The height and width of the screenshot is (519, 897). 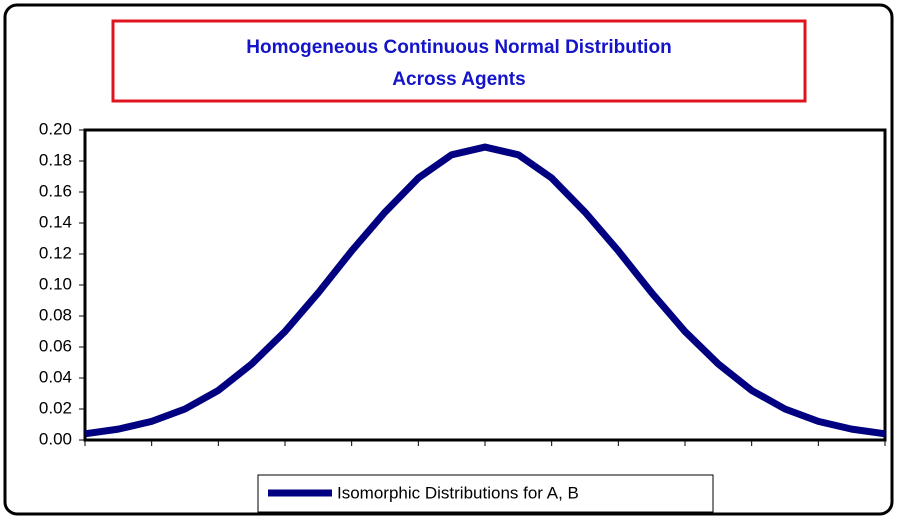 What do you see at coordinates (55, 128) in the screenshot?
I see `y-tick-label: 0.20` at bounding box center [55, 128].